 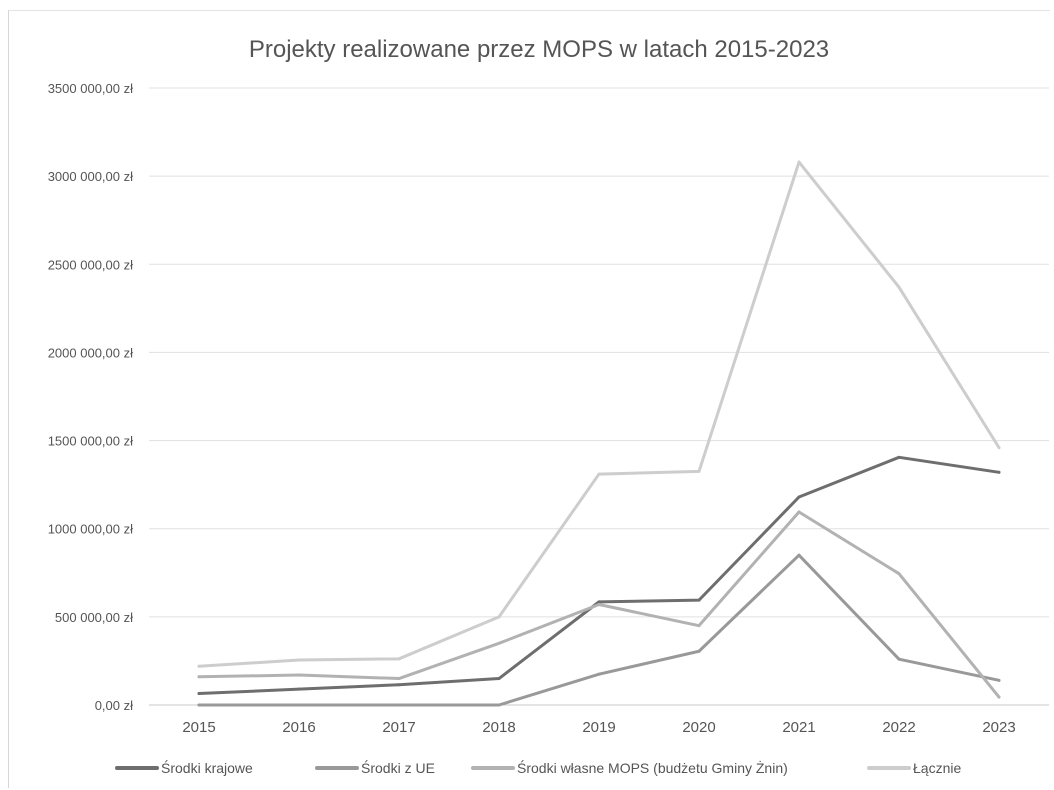 What do you see at coordinates (652, 767) in the screenshot?
I see `legend-label: Środki własne MOPS (budżetu Gminy Żnin)` at bounding box center [652, 767].